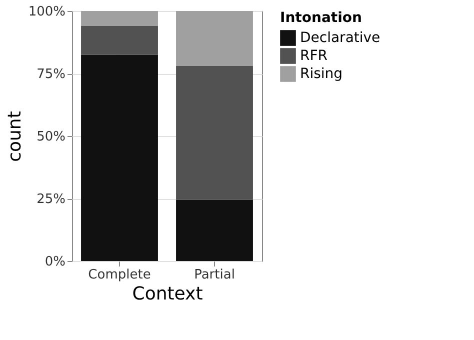 The width and height of the screenshot is (474, 340). Describe the element at coordinates (321, 74) in the screenshot. I see `legend-label: Rising` at that location.